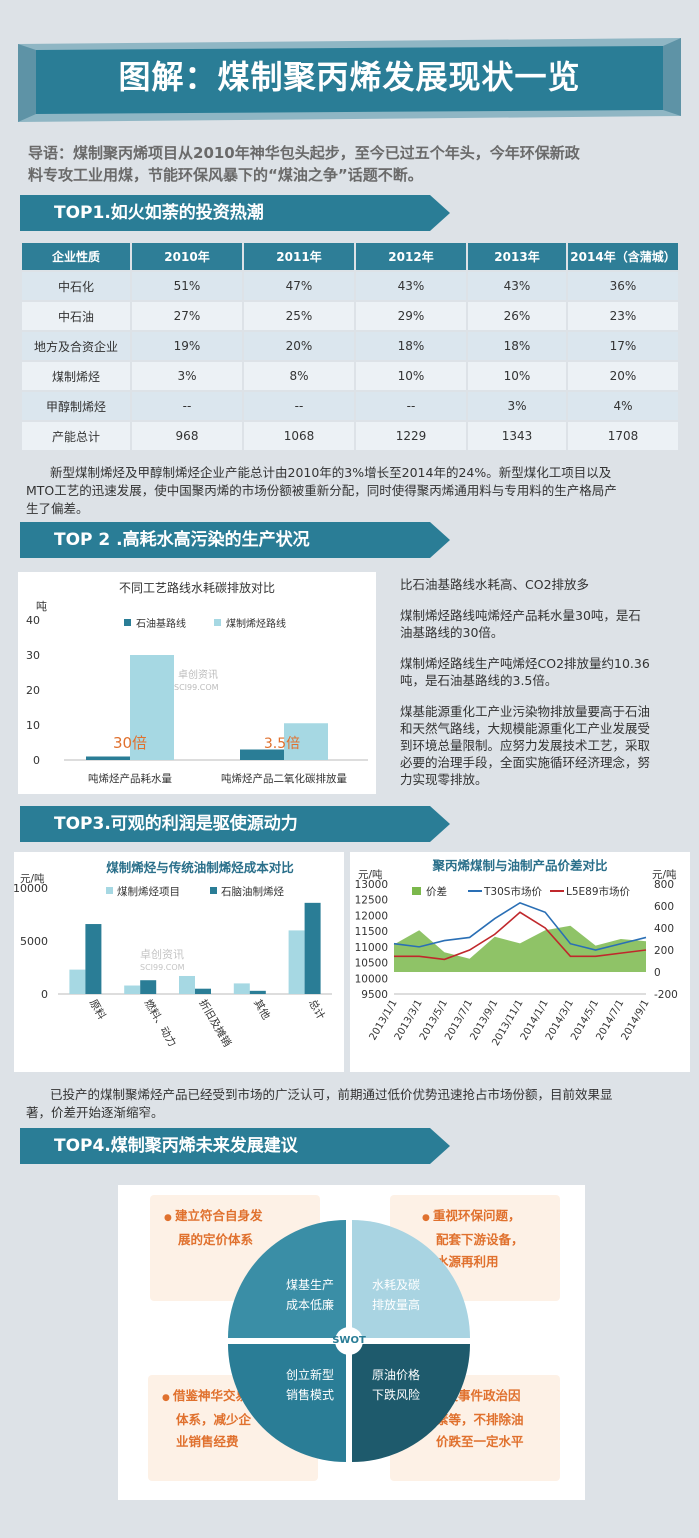  I want to click on swot-line: 下跌风险, so click(395, 1395).